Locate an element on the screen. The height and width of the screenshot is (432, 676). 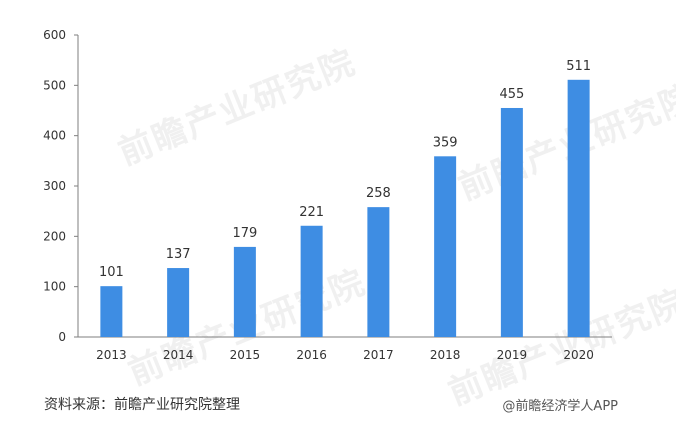
x-tick-label-2019: 2019 is located at coordinates (512, 355).